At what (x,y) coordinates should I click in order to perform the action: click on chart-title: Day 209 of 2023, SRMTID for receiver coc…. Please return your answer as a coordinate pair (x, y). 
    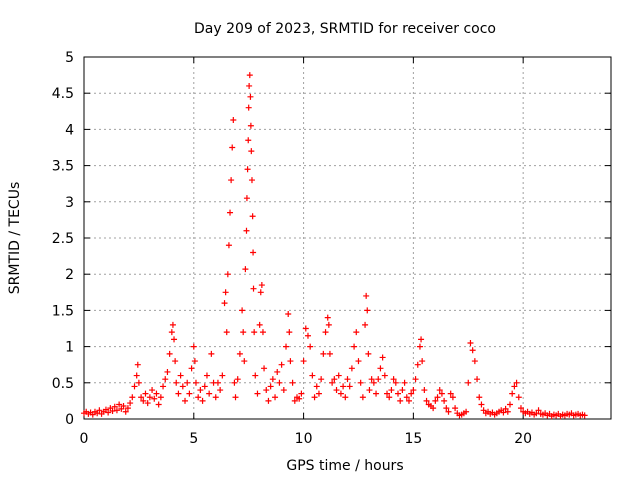
    Looking at the image, I should click on (345, 29).